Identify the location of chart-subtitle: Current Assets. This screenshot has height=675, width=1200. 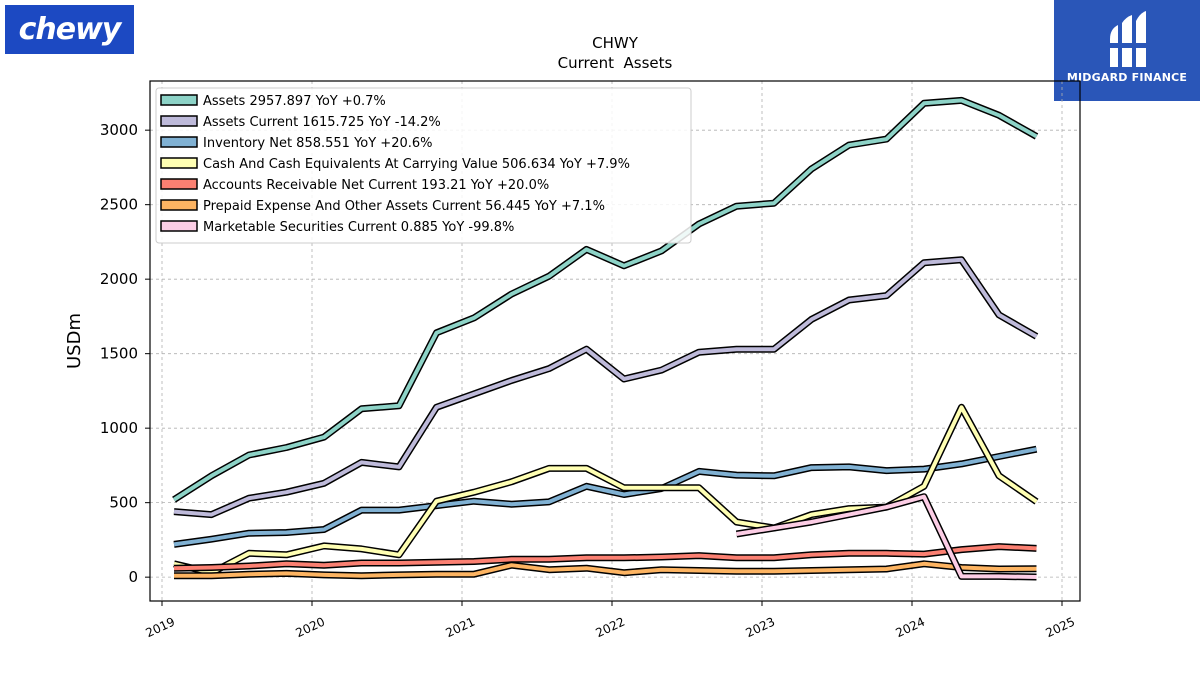
(615, 63).